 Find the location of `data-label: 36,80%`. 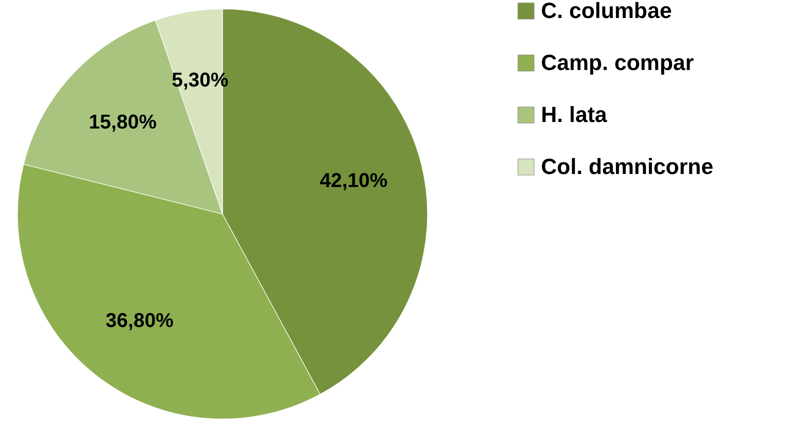

data-label: 36,80% is located at coordinates (140, 321).